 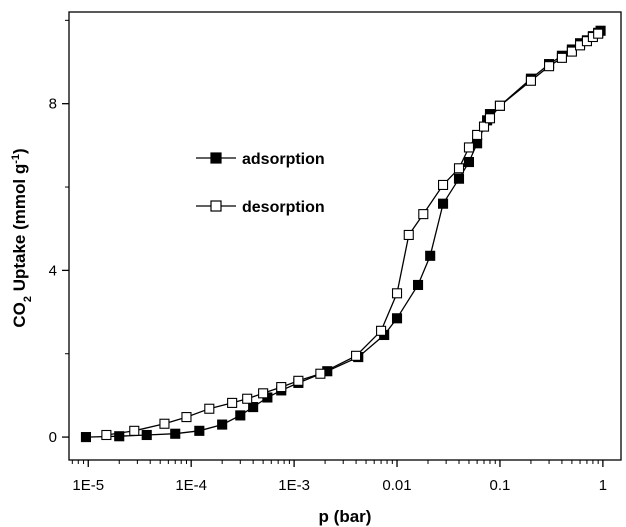 What do you see at coordinates (216, 206) in the screenshot?
I see `legend-marker-desorption` at bounding box center [216, 206].